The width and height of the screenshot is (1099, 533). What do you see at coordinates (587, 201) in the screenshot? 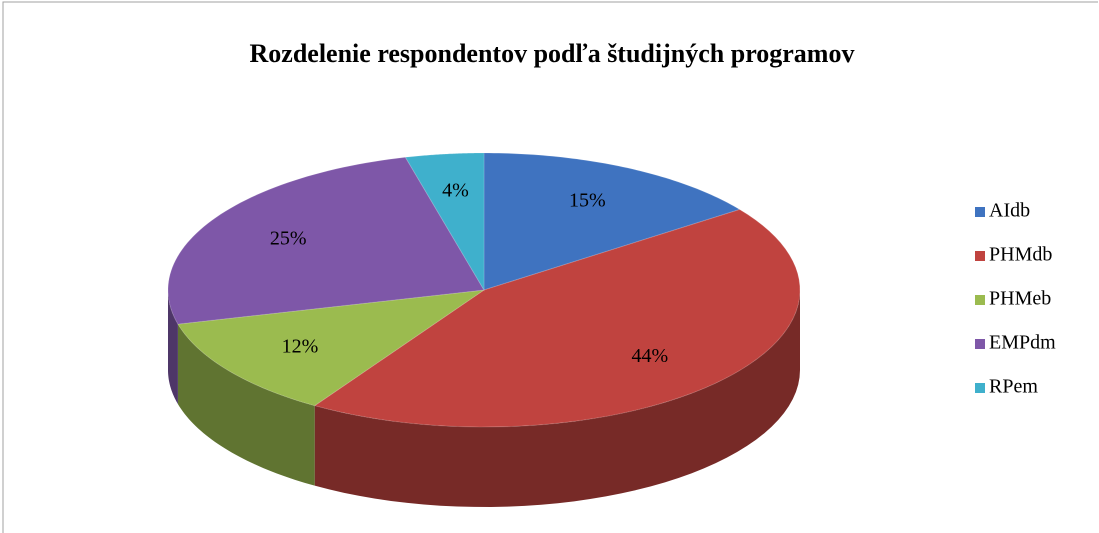
I see `data-label: 15%` at bounding box center [587, 201].